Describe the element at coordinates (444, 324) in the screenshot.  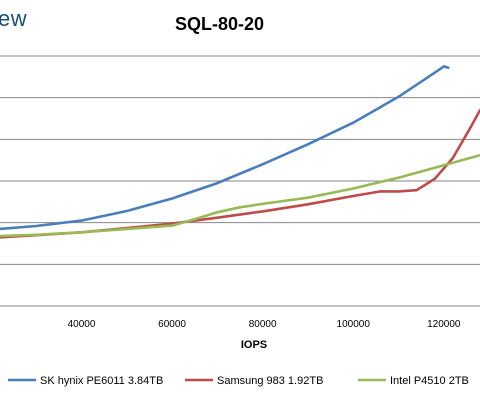
I see `x-tick-label: 120000` at that location.